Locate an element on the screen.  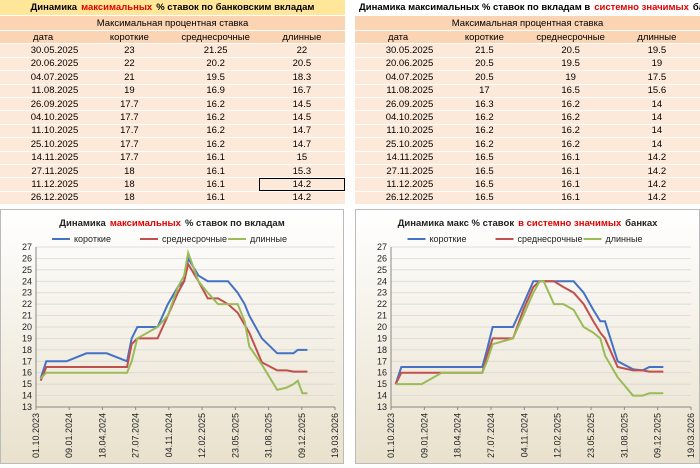
row: 11.08.2025 17 16.5 15.6 is located at coordinates (527, 91).